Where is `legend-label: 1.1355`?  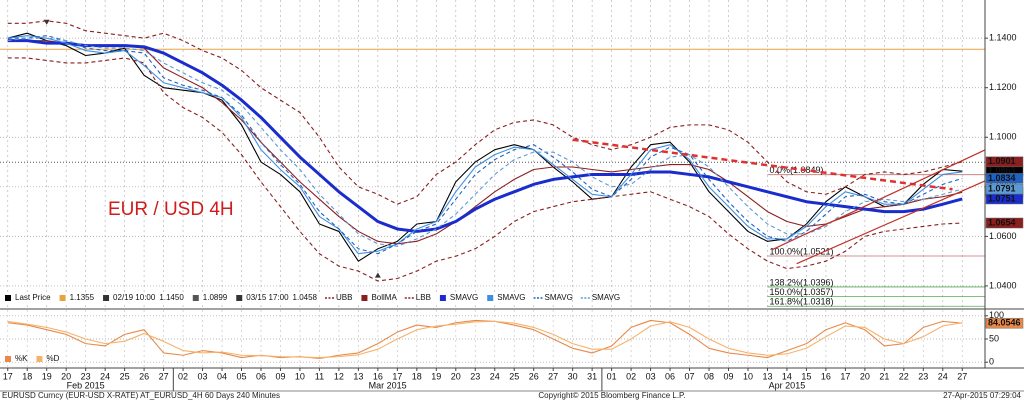 legend-label: 1.1355 is located at coordinates (82, 297).